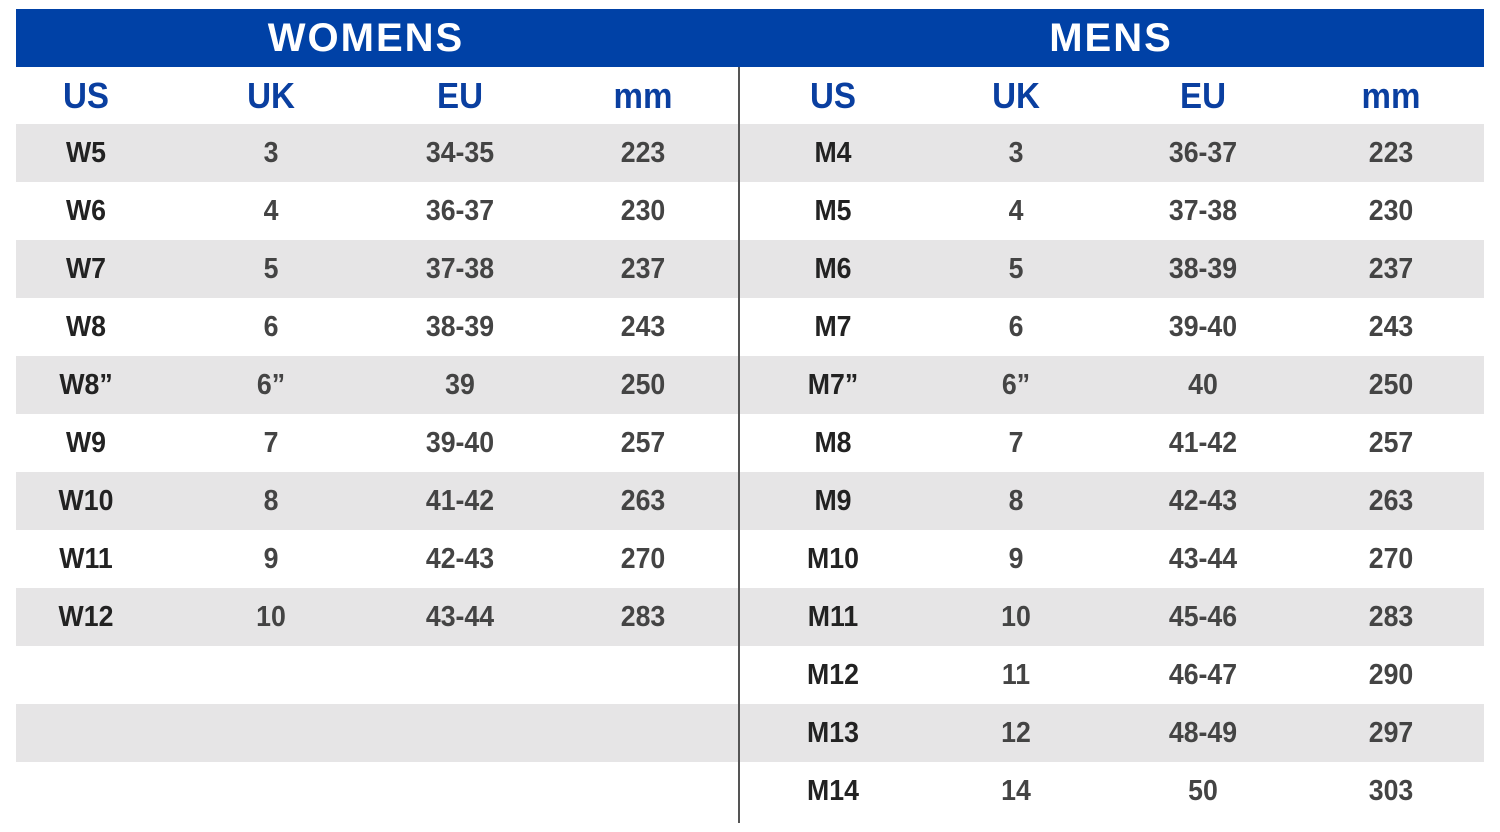 The image size is (1500, 832). Describe the element at coordinates (1016, 559) in the screenshot. I see `mens-cell-uk: 9` at that location.